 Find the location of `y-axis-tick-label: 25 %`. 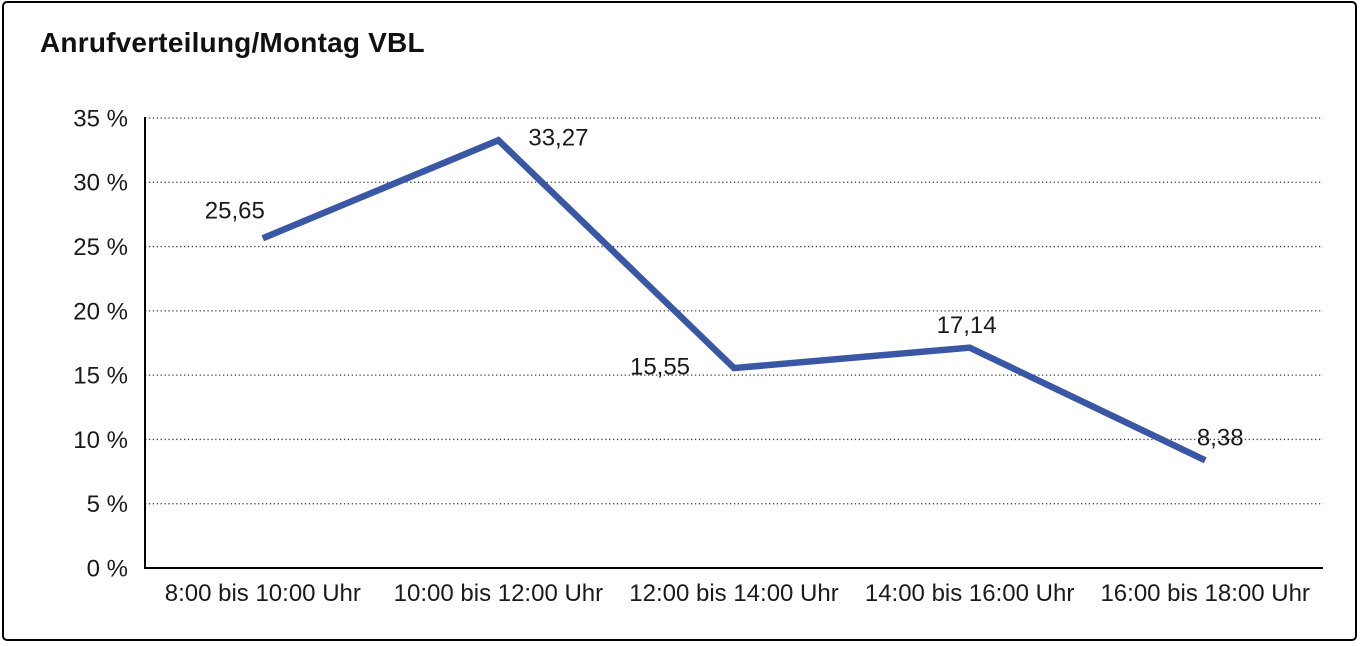

y-axis-tick-label: 25 % is located at coordinates (100, 247).